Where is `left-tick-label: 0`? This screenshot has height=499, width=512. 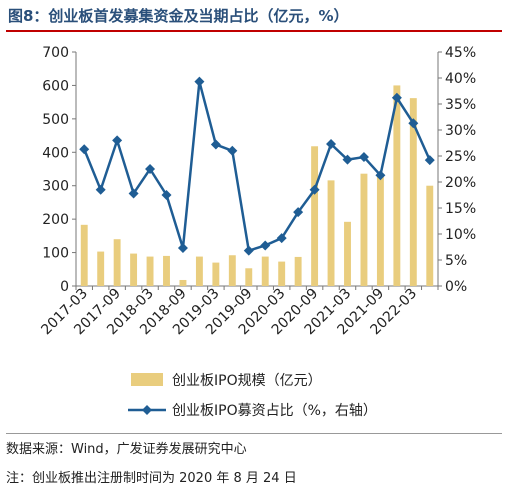
left-tick-label: 0 is located at coordinates (64, 287).